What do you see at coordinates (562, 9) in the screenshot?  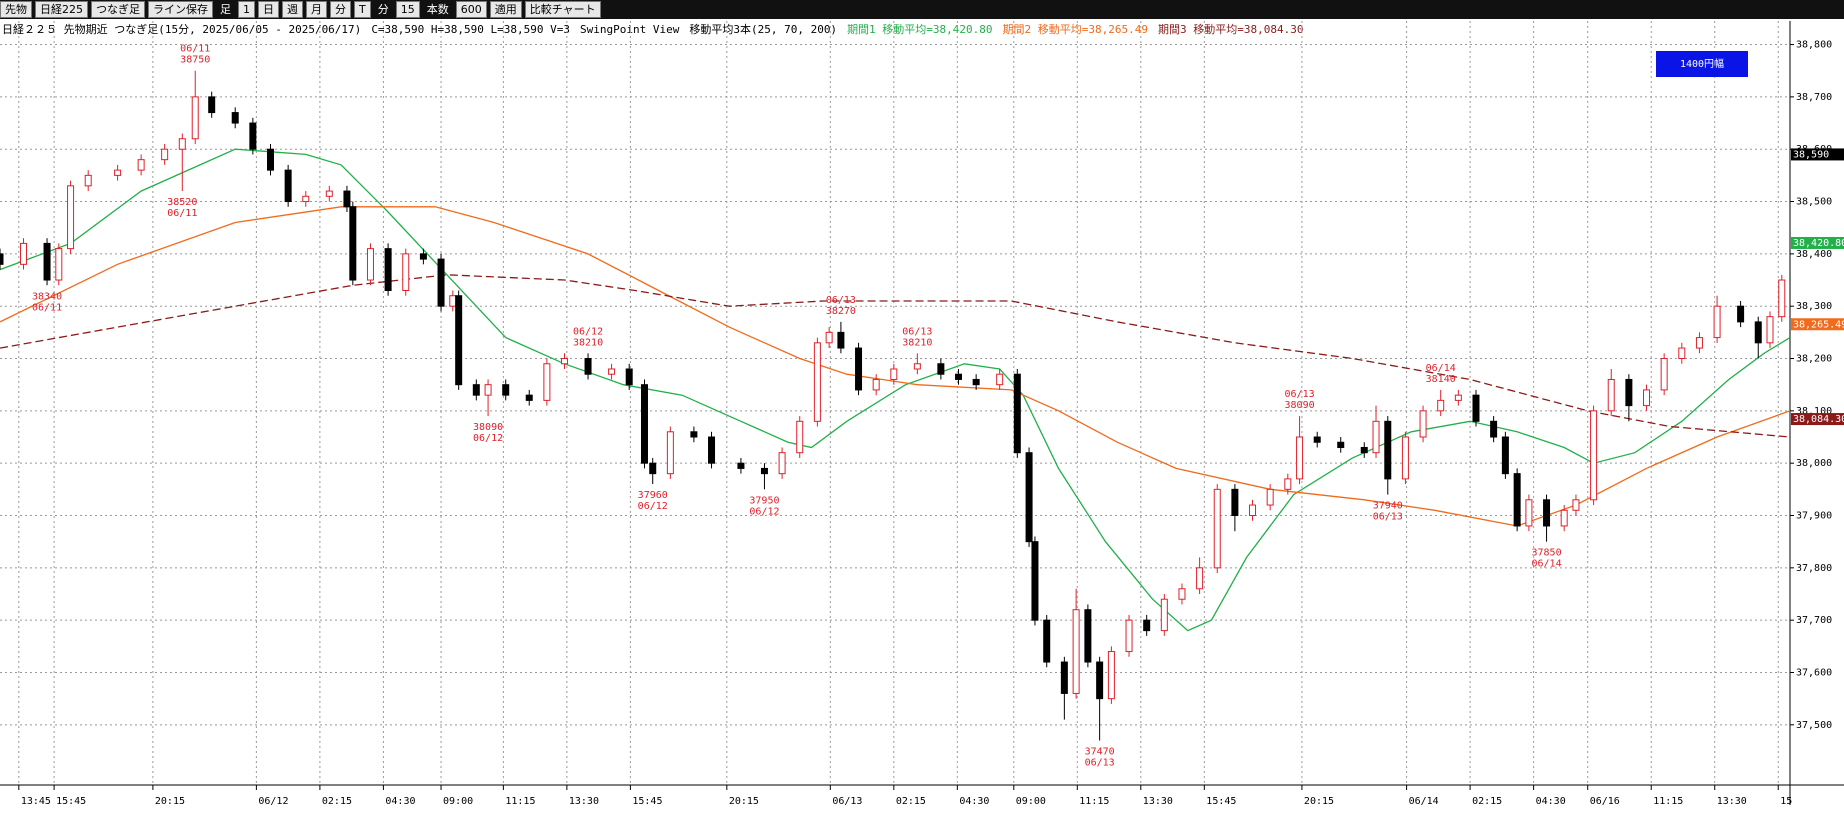 I see `compare-button: 比較チャート` at bounding box center [562, 9].